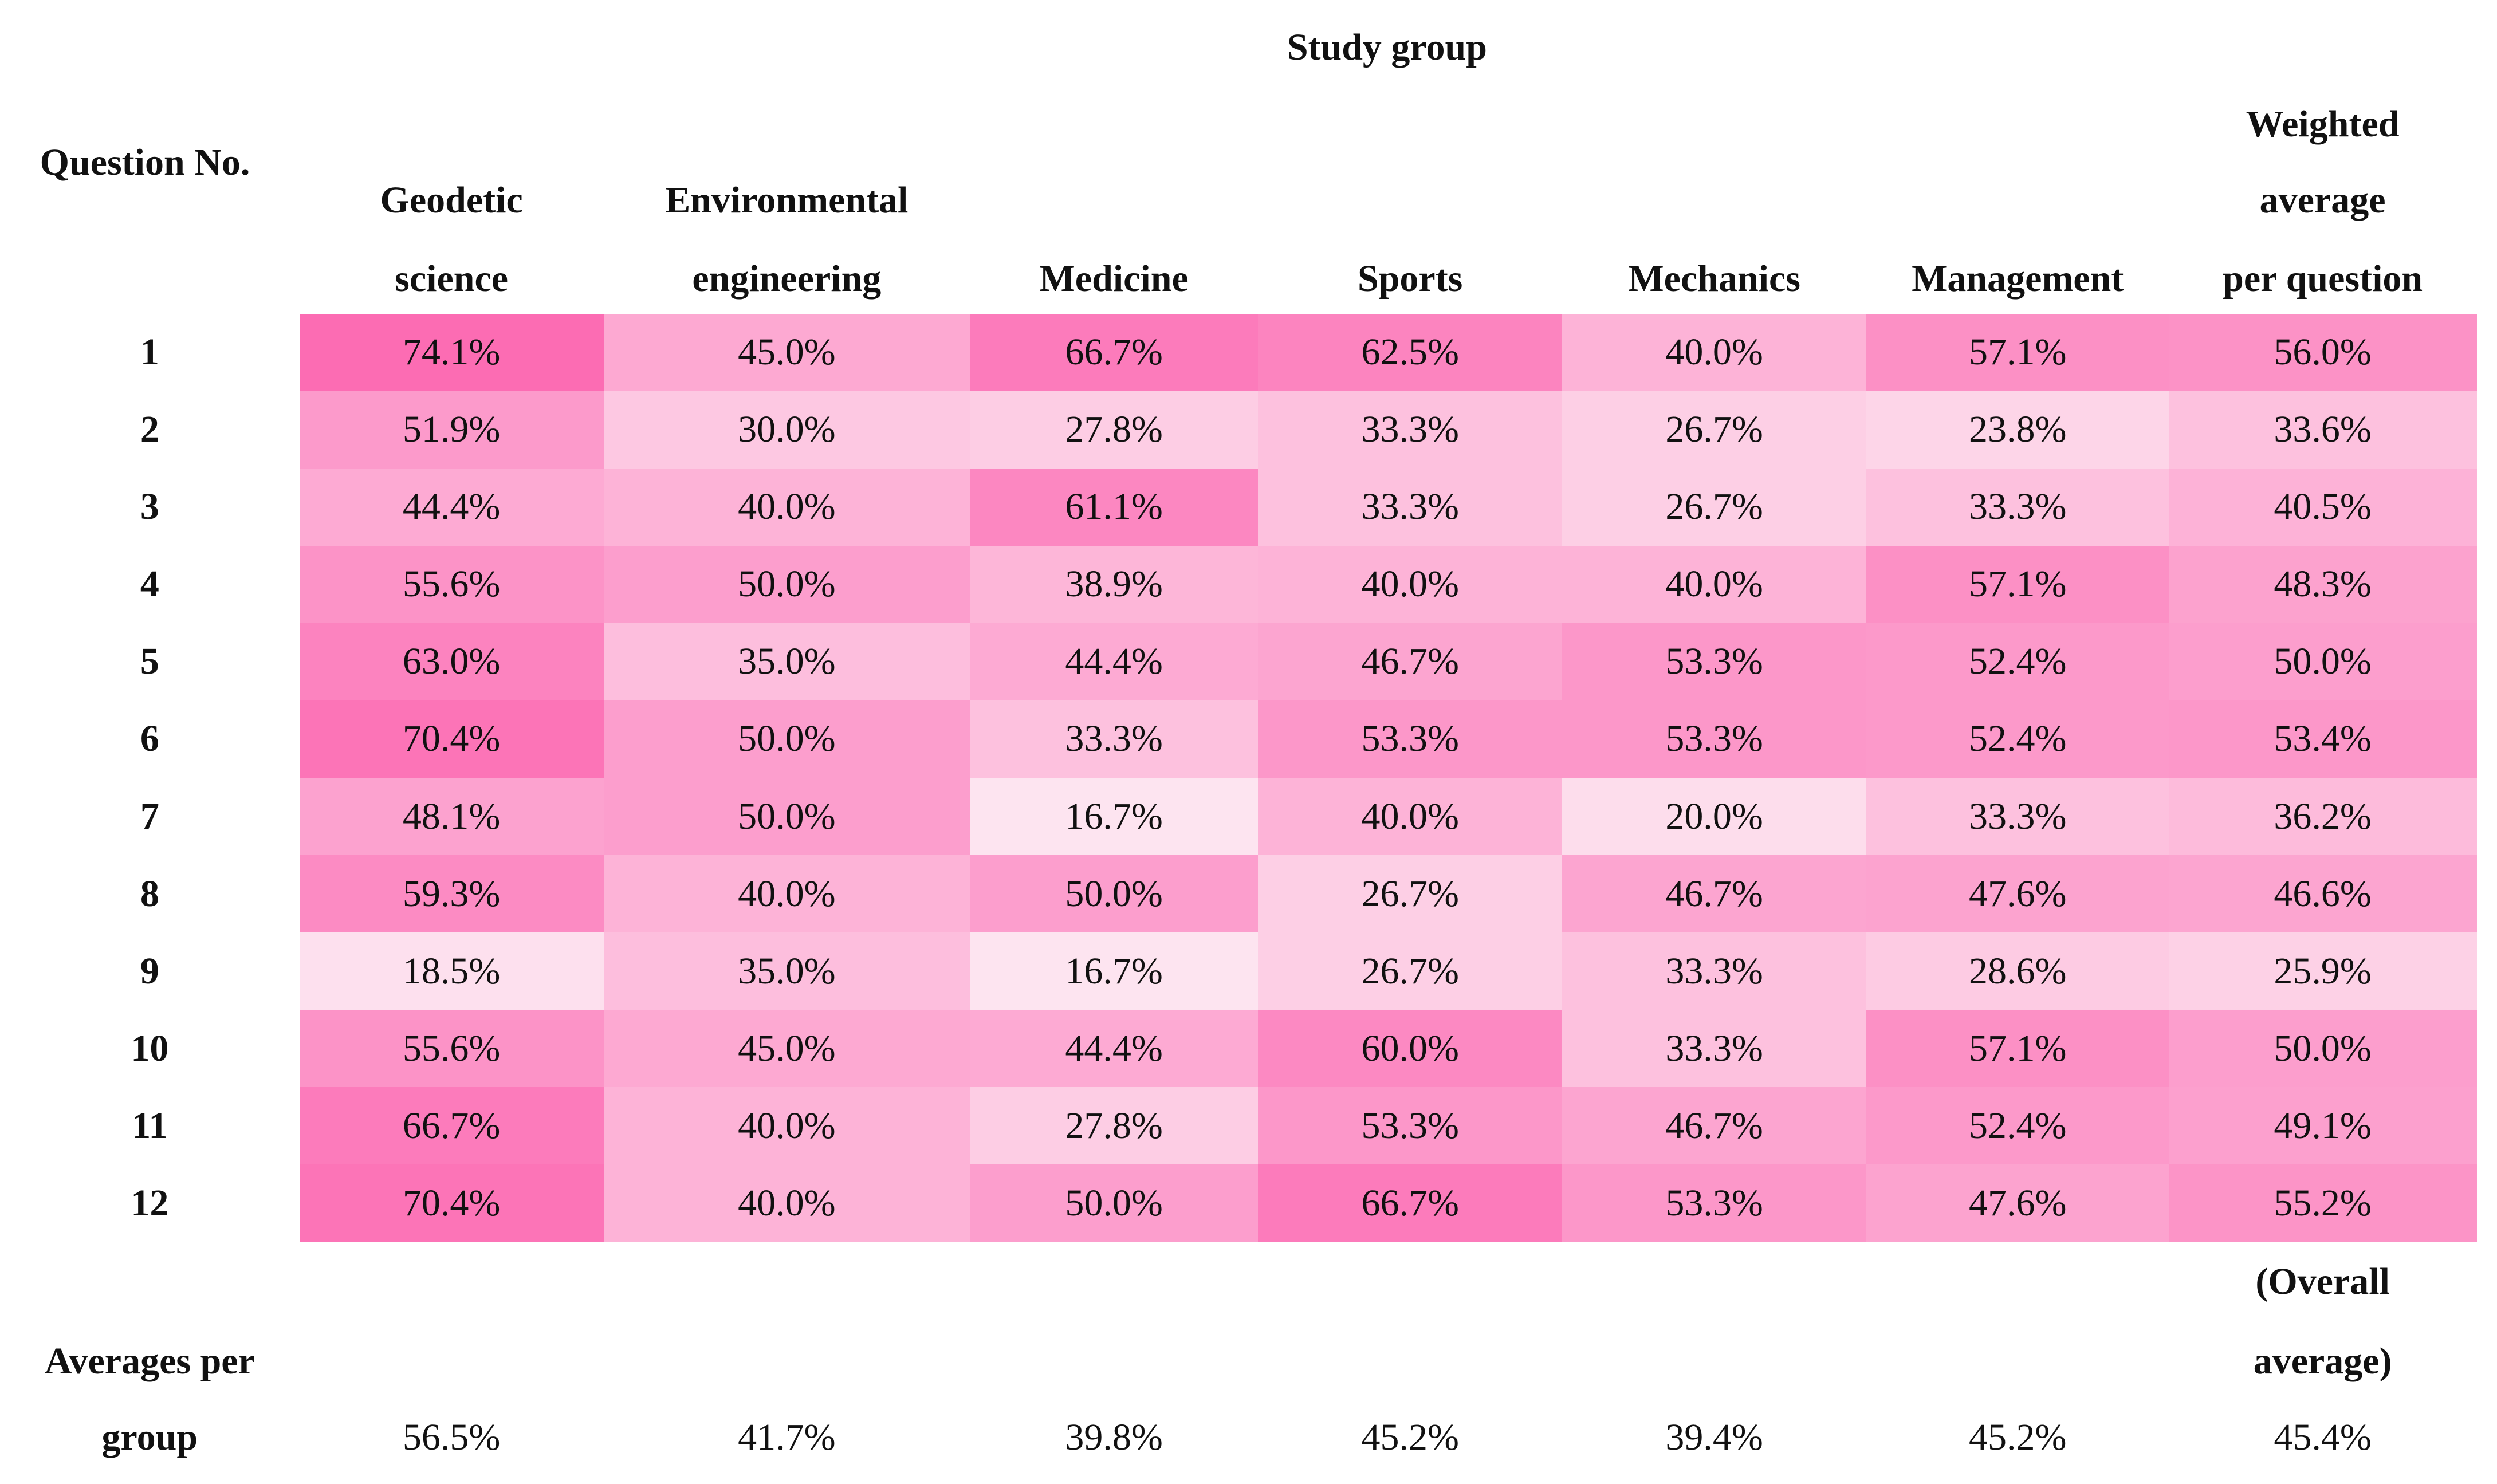  I want to click on cell-value: 62.5%, so click(1410, 352).